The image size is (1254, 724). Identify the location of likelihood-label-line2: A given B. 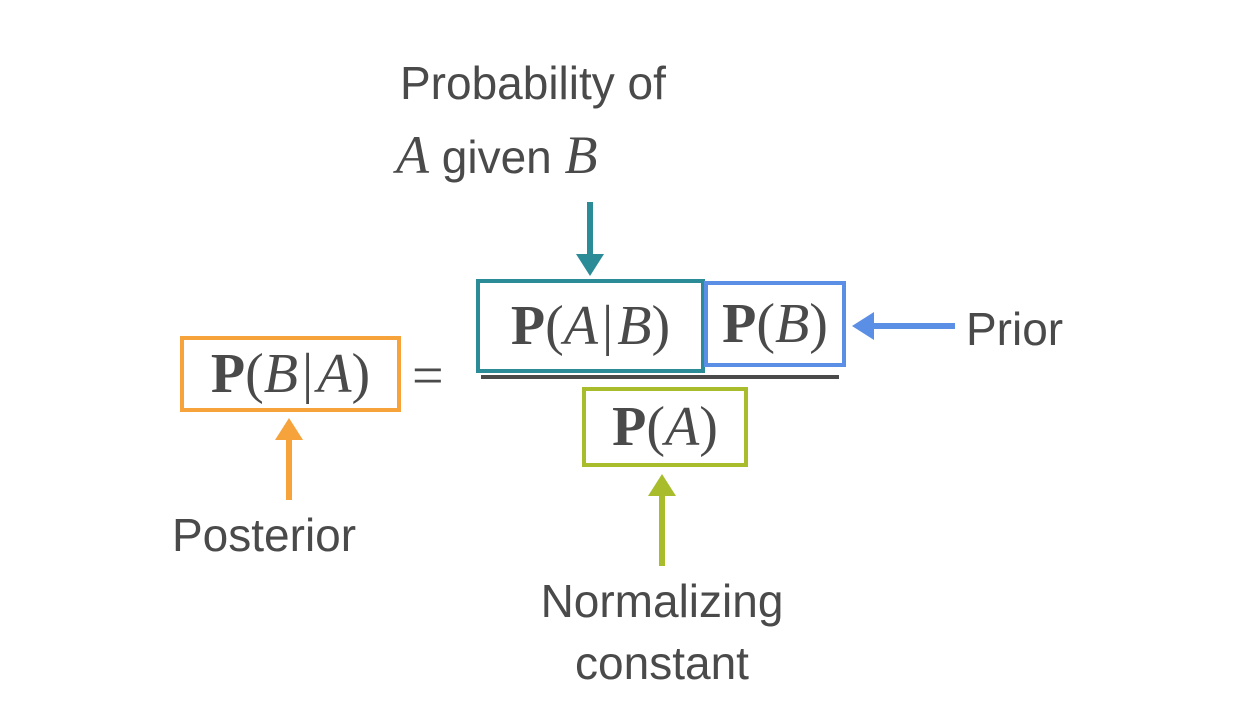
(497, 155).